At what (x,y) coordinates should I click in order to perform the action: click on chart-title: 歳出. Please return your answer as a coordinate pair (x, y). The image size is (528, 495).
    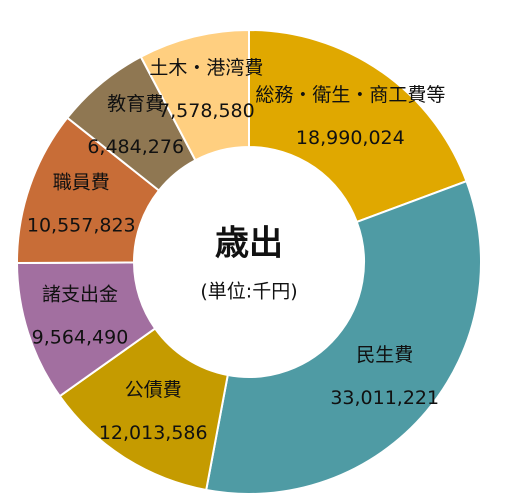
    Looking at the image, I should click on (249, 244).